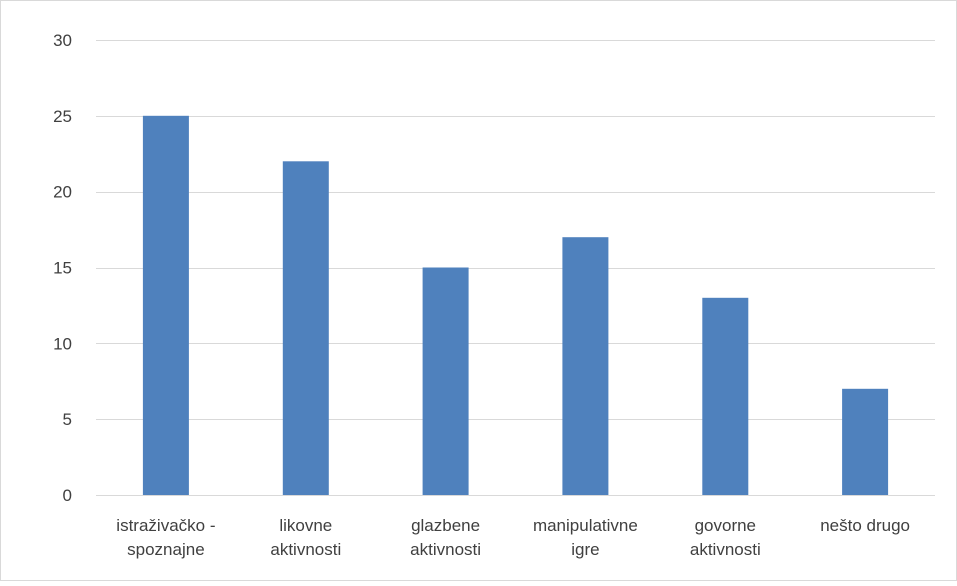  What do you see at coordinates (725, 537) in the screenshot?
I see `x-tick-label: govorne aktivnosti` at bounding box center [725, 537].